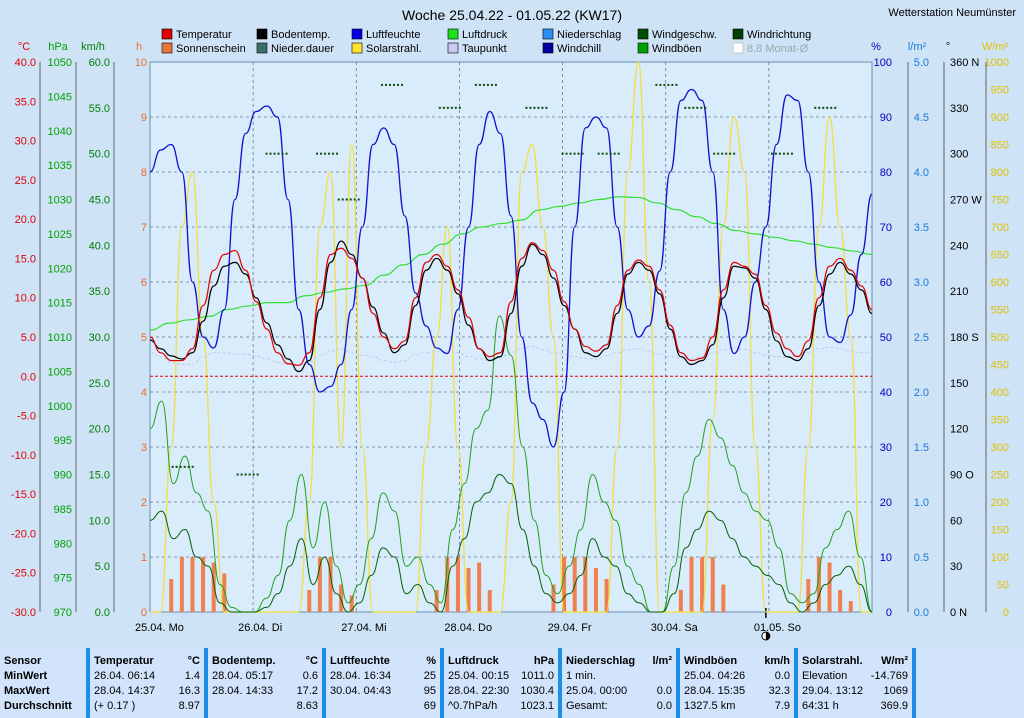 This screenshot has height=718, width=1024. I want to click on axis-tick-pressure_hpa: 1035, so click(60, 166).